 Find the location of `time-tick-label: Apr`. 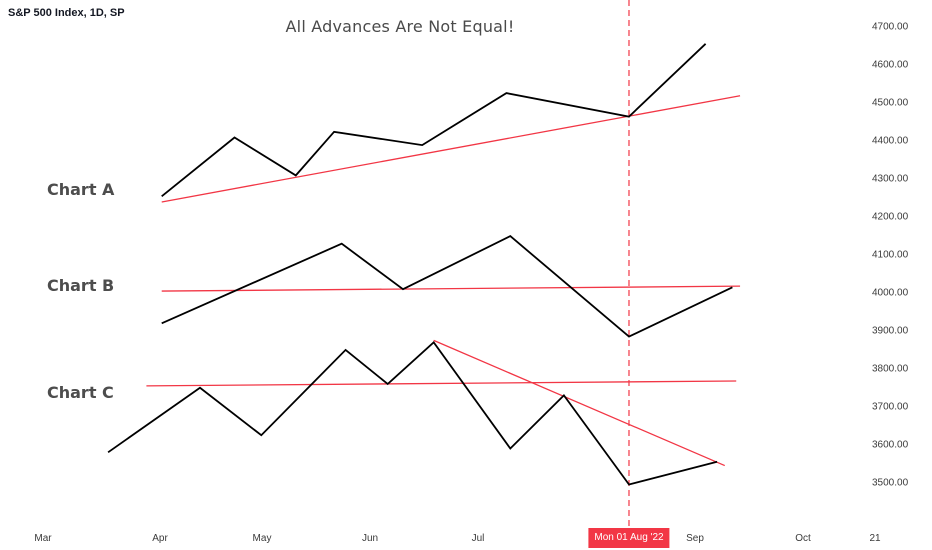

time-tick-label: Apr is located at coordinates (160, 538).